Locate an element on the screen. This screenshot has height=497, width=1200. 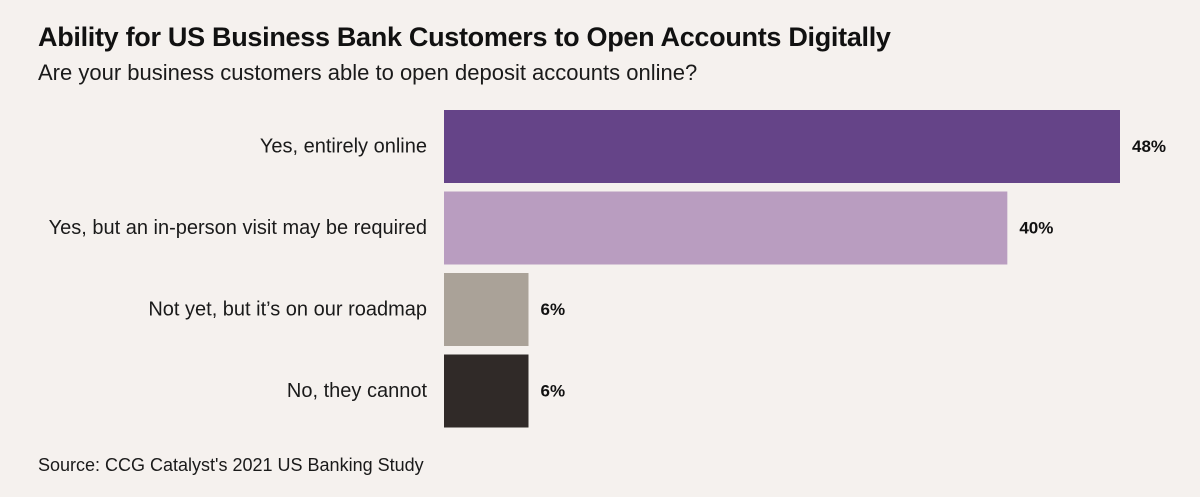
category-label-4: No, they cannot is located at coordinates (357, 391).